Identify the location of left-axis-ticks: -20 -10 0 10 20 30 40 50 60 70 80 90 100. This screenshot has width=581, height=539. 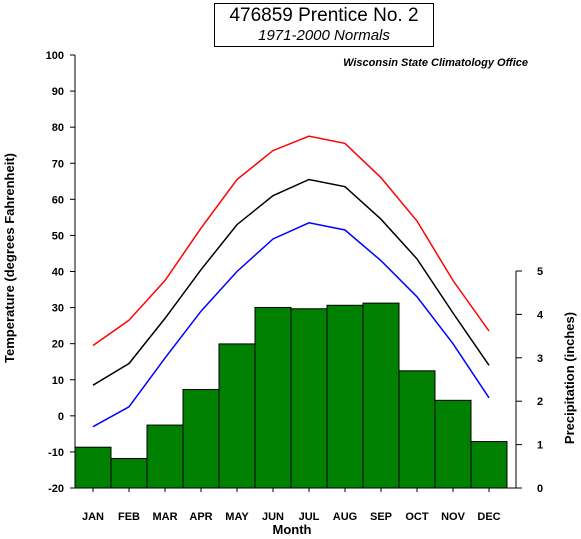
(60, 272).